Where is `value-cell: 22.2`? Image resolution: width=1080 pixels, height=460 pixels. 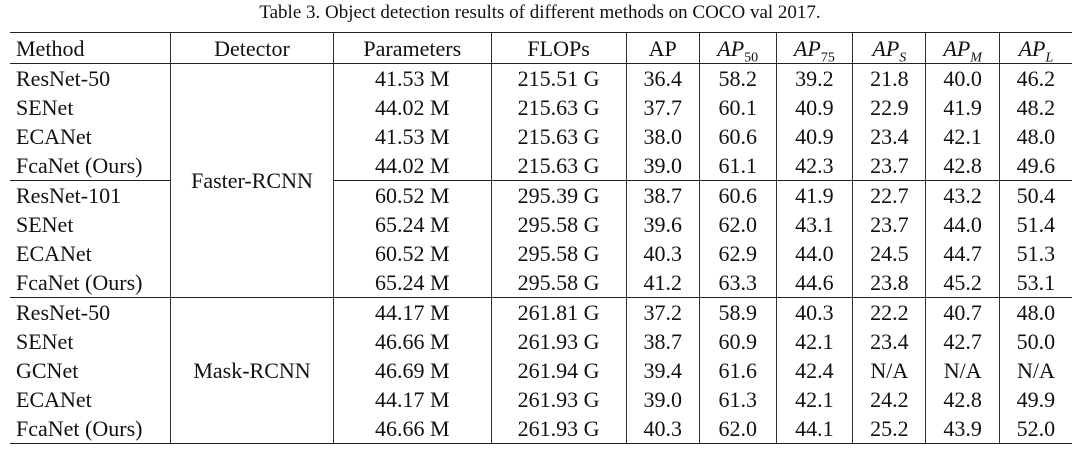
value-cell: 22.2 is located at coordinates (889, 312).